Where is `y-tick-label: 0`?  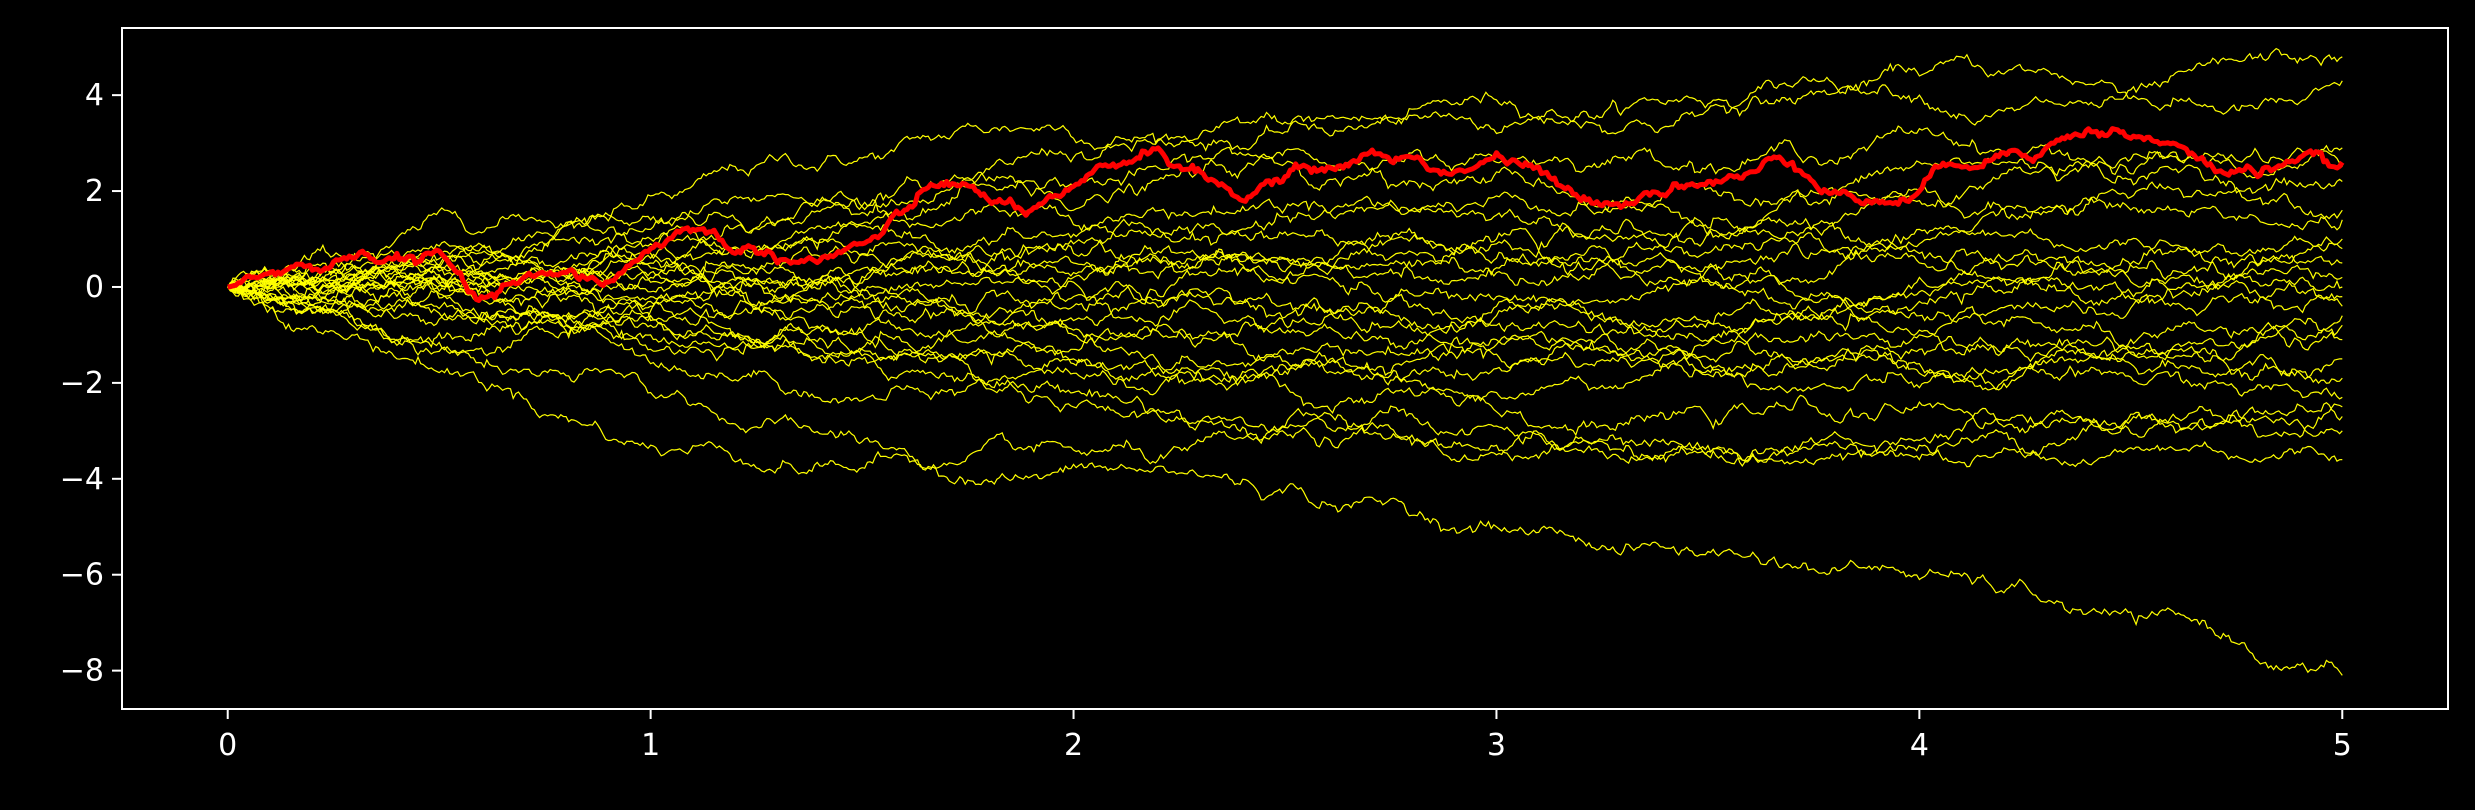
y-tick-label: 0 is located at coordinates (94, 287).